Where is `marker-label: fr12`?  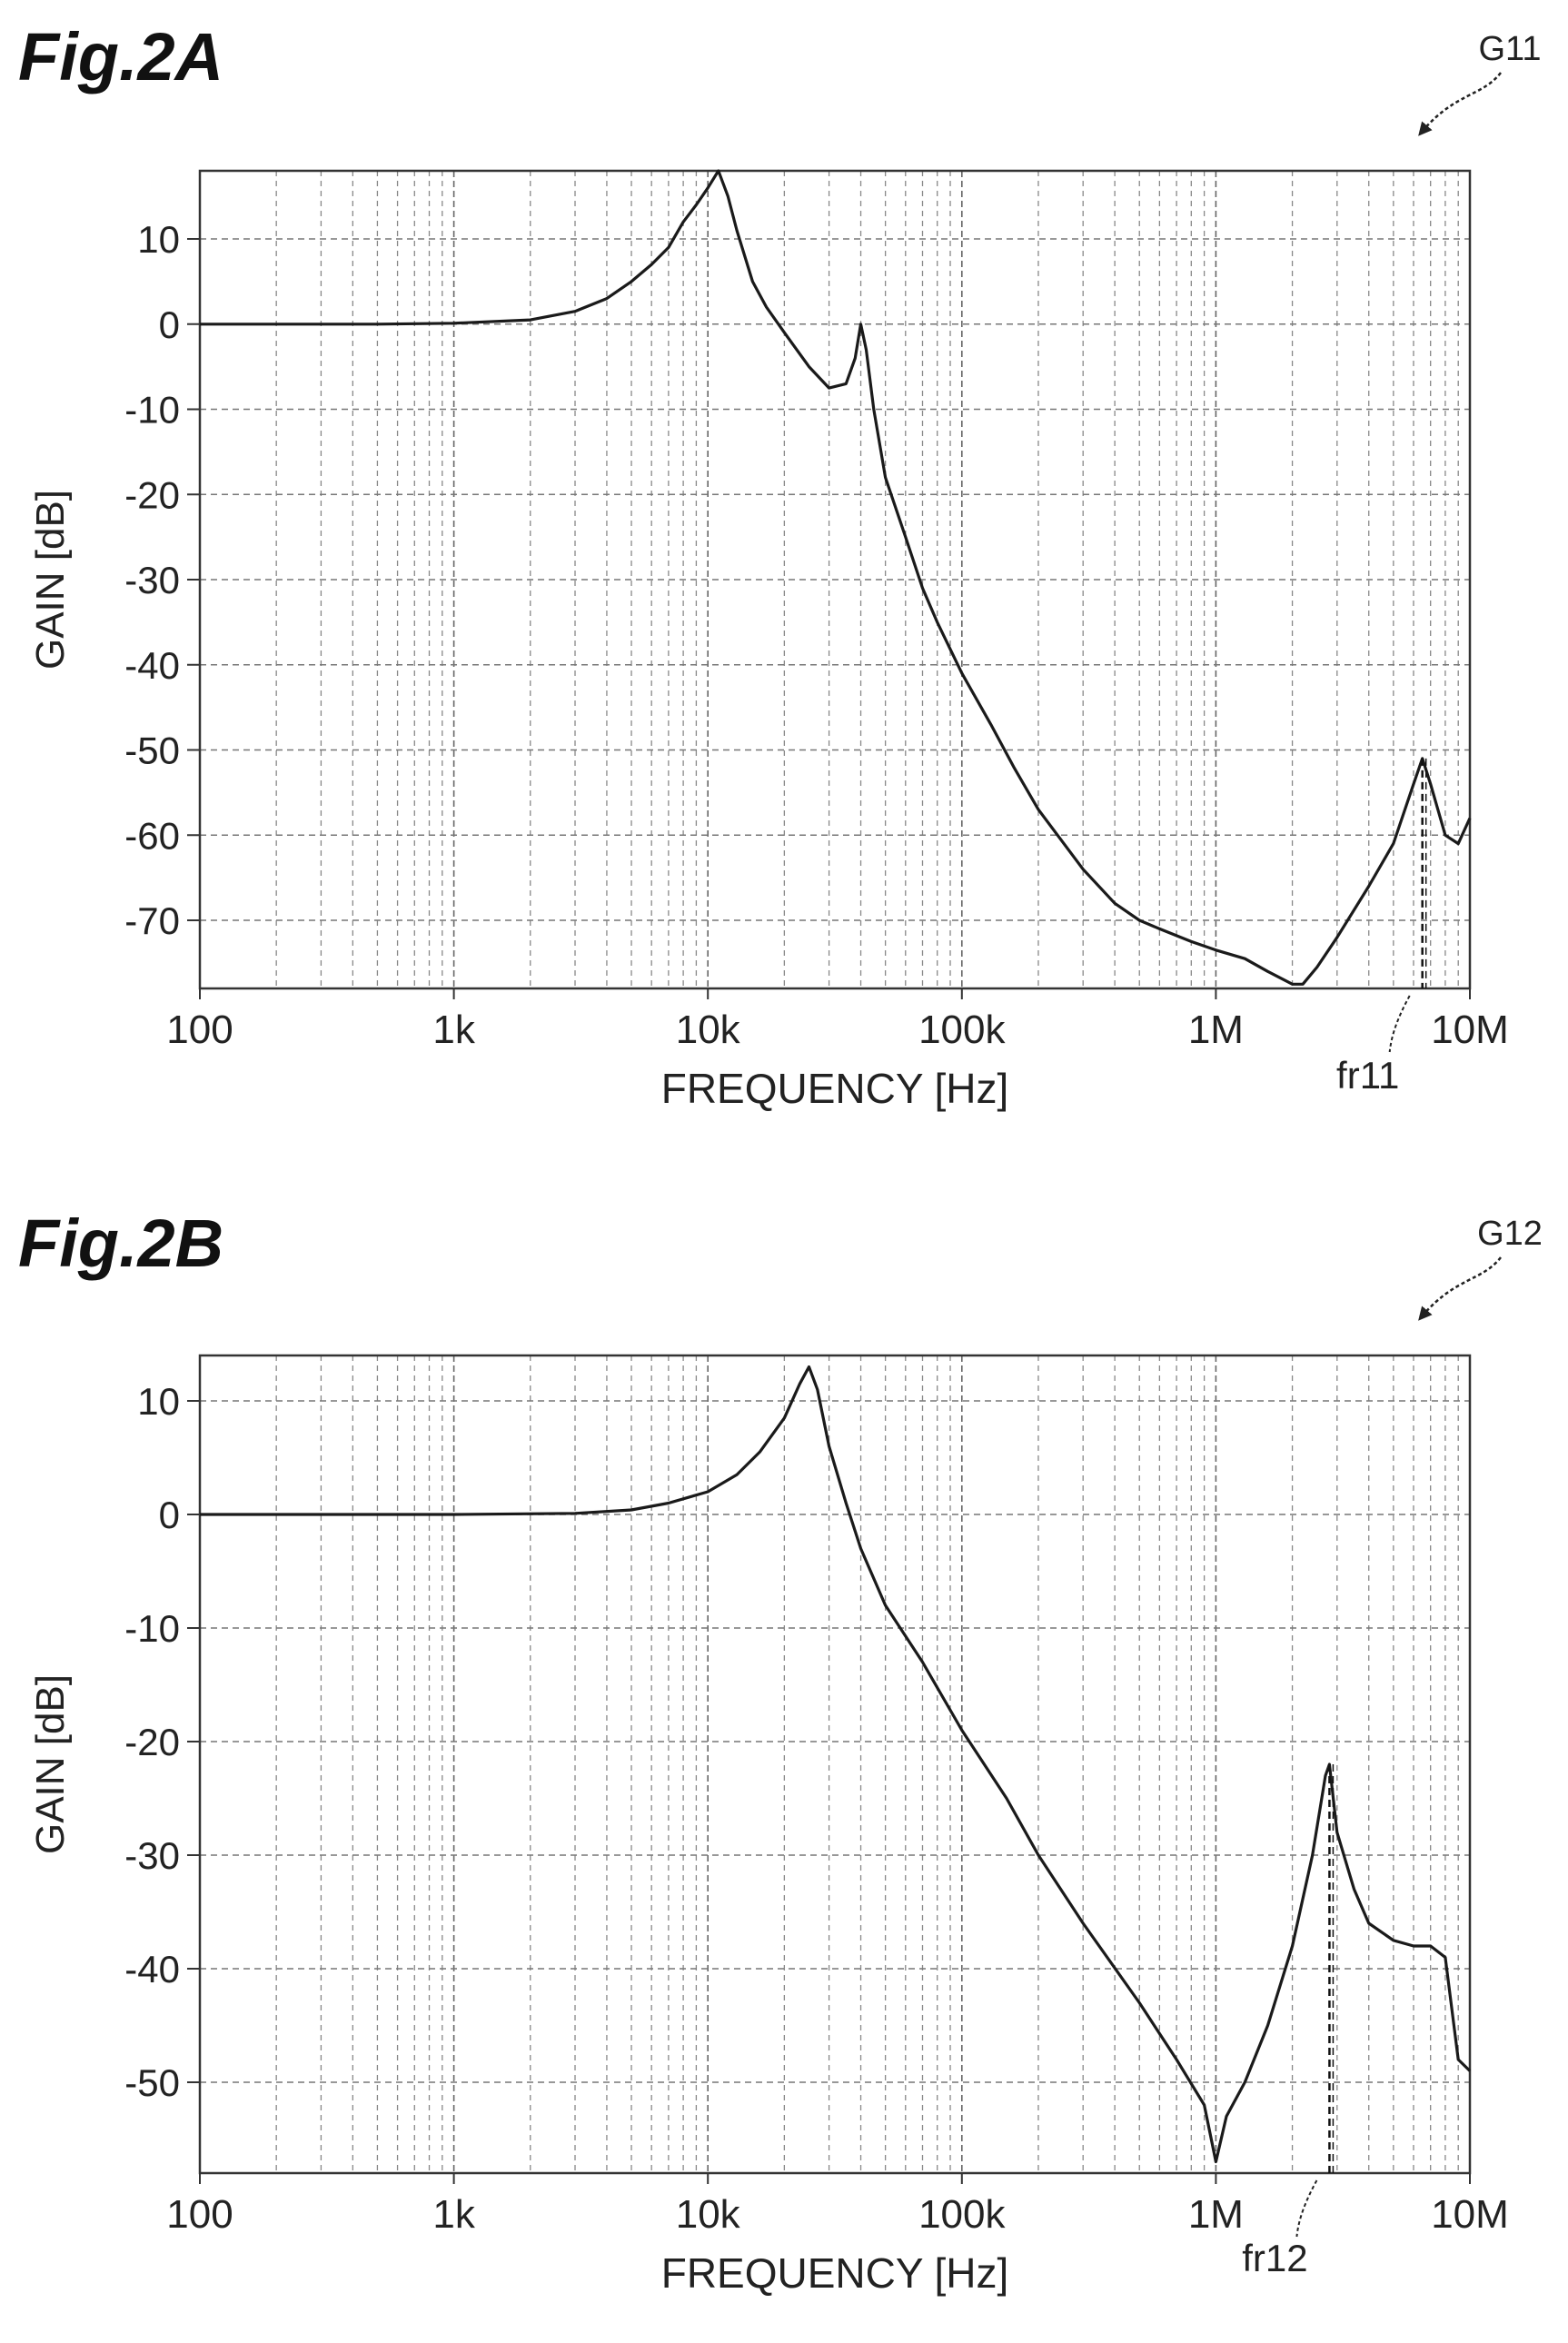
marker-label: fr12 is located at coordinates (1274, 2258).